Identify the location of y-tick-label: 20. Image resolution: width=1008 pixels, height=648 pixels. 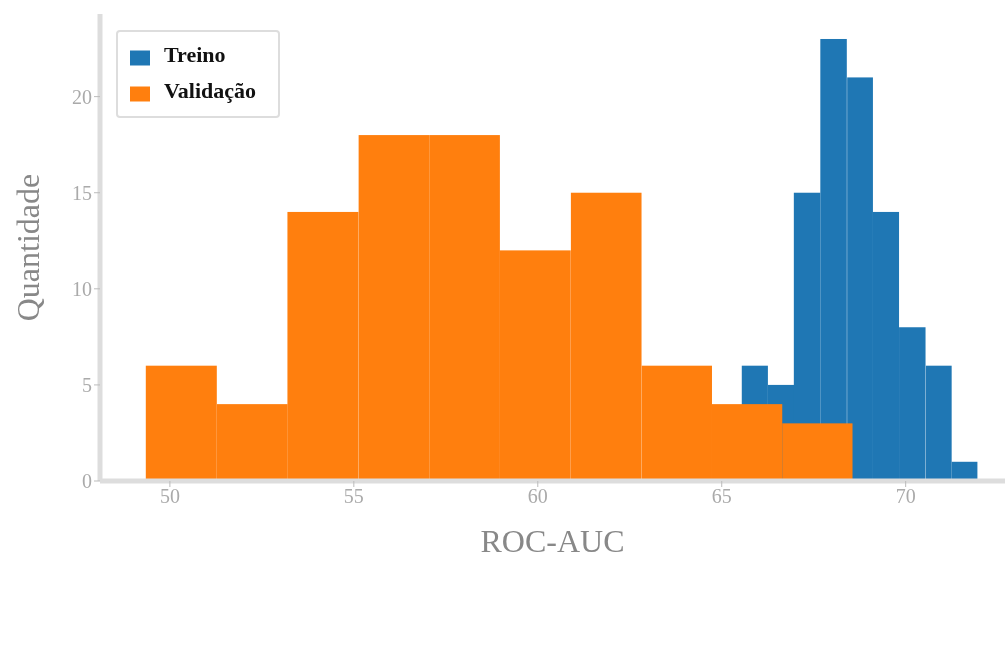
(82, 96).